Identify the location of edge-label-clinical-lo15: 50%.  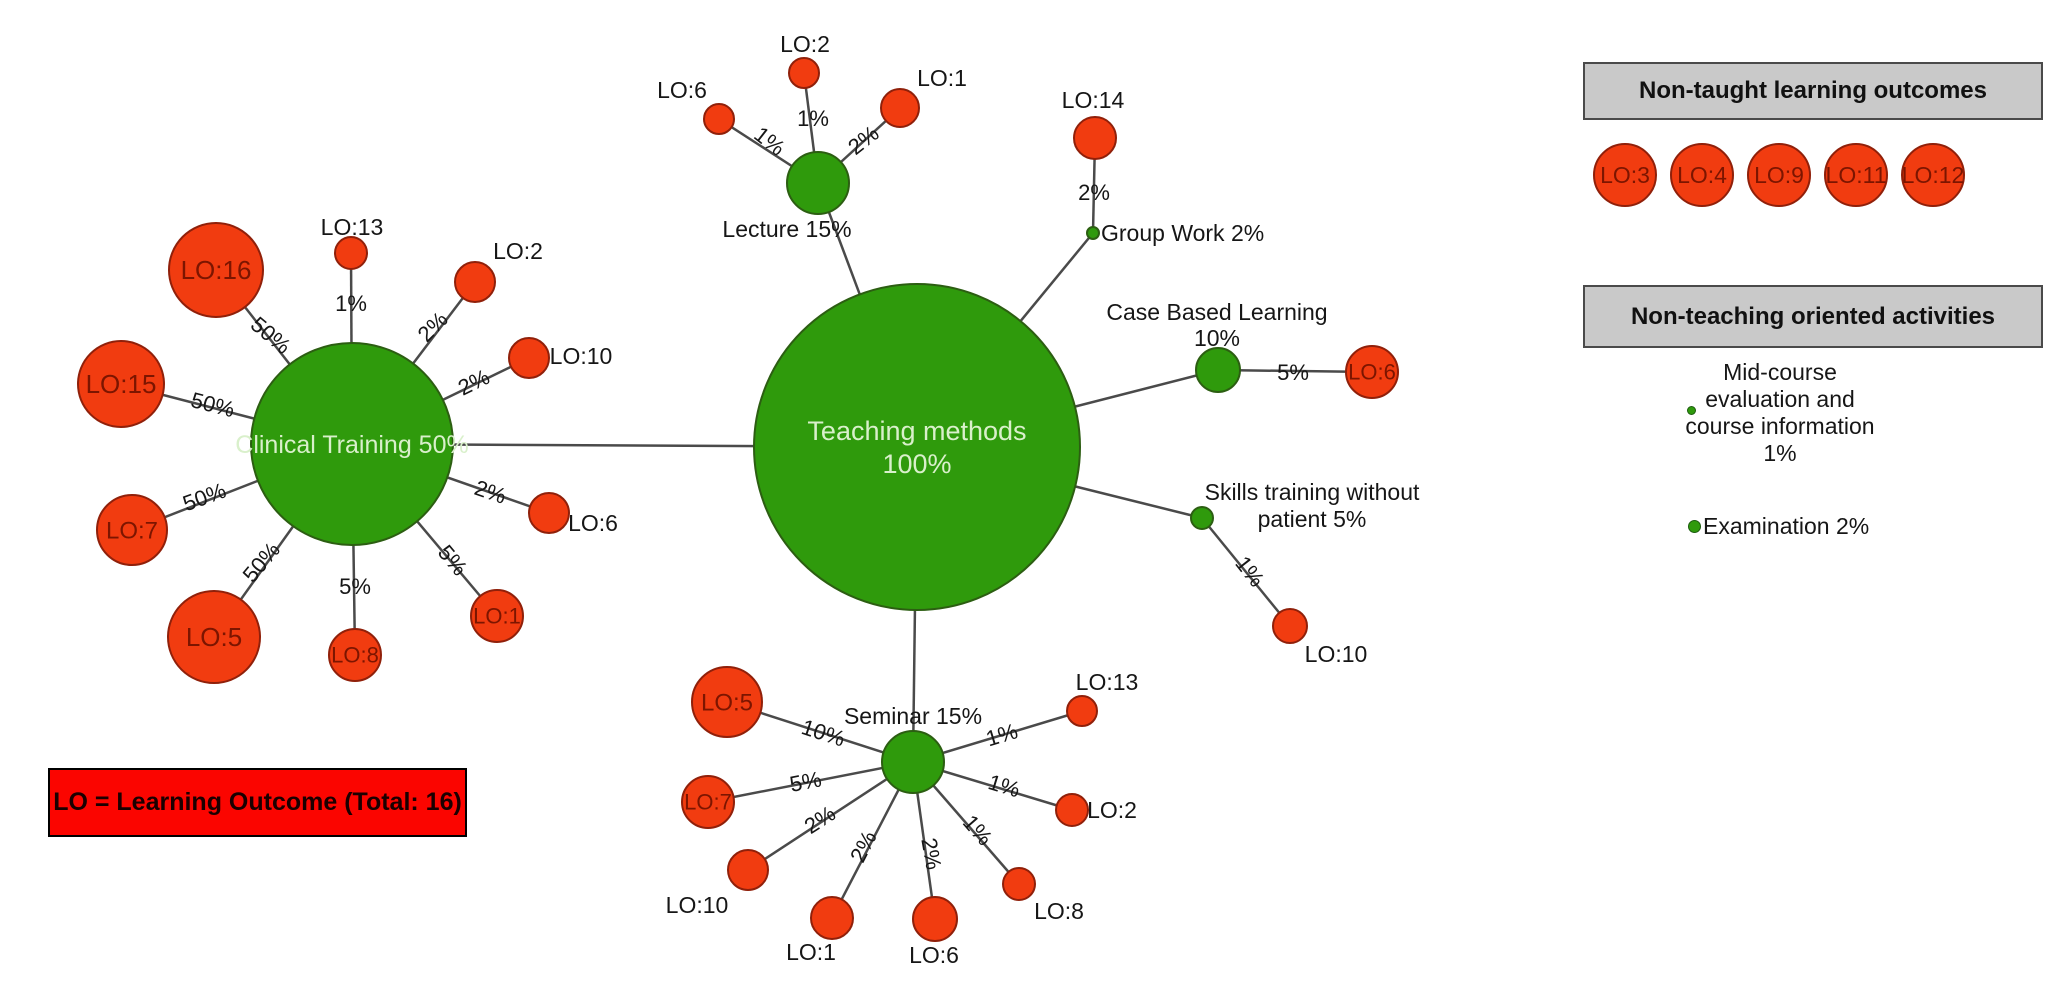
(212, 404).